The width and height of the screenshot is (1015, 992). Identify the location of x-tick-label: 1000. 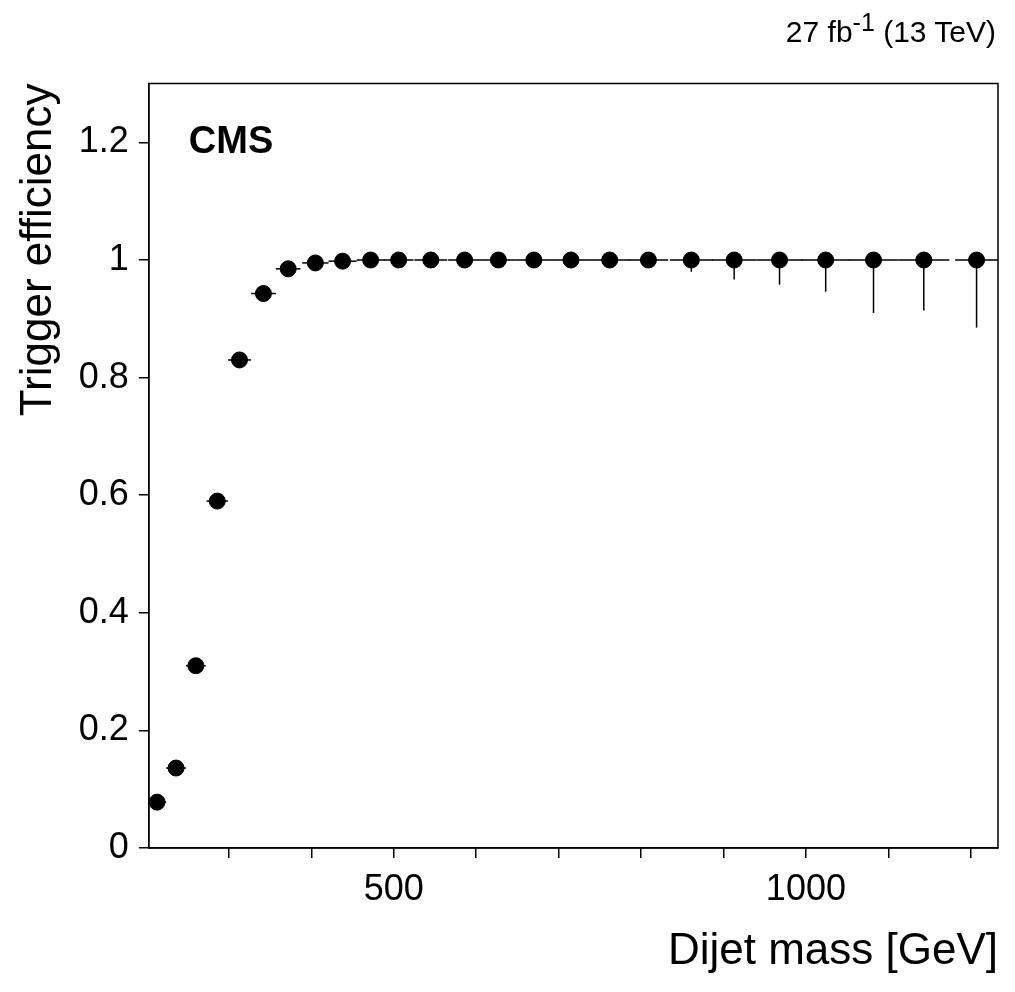
(805, 887).